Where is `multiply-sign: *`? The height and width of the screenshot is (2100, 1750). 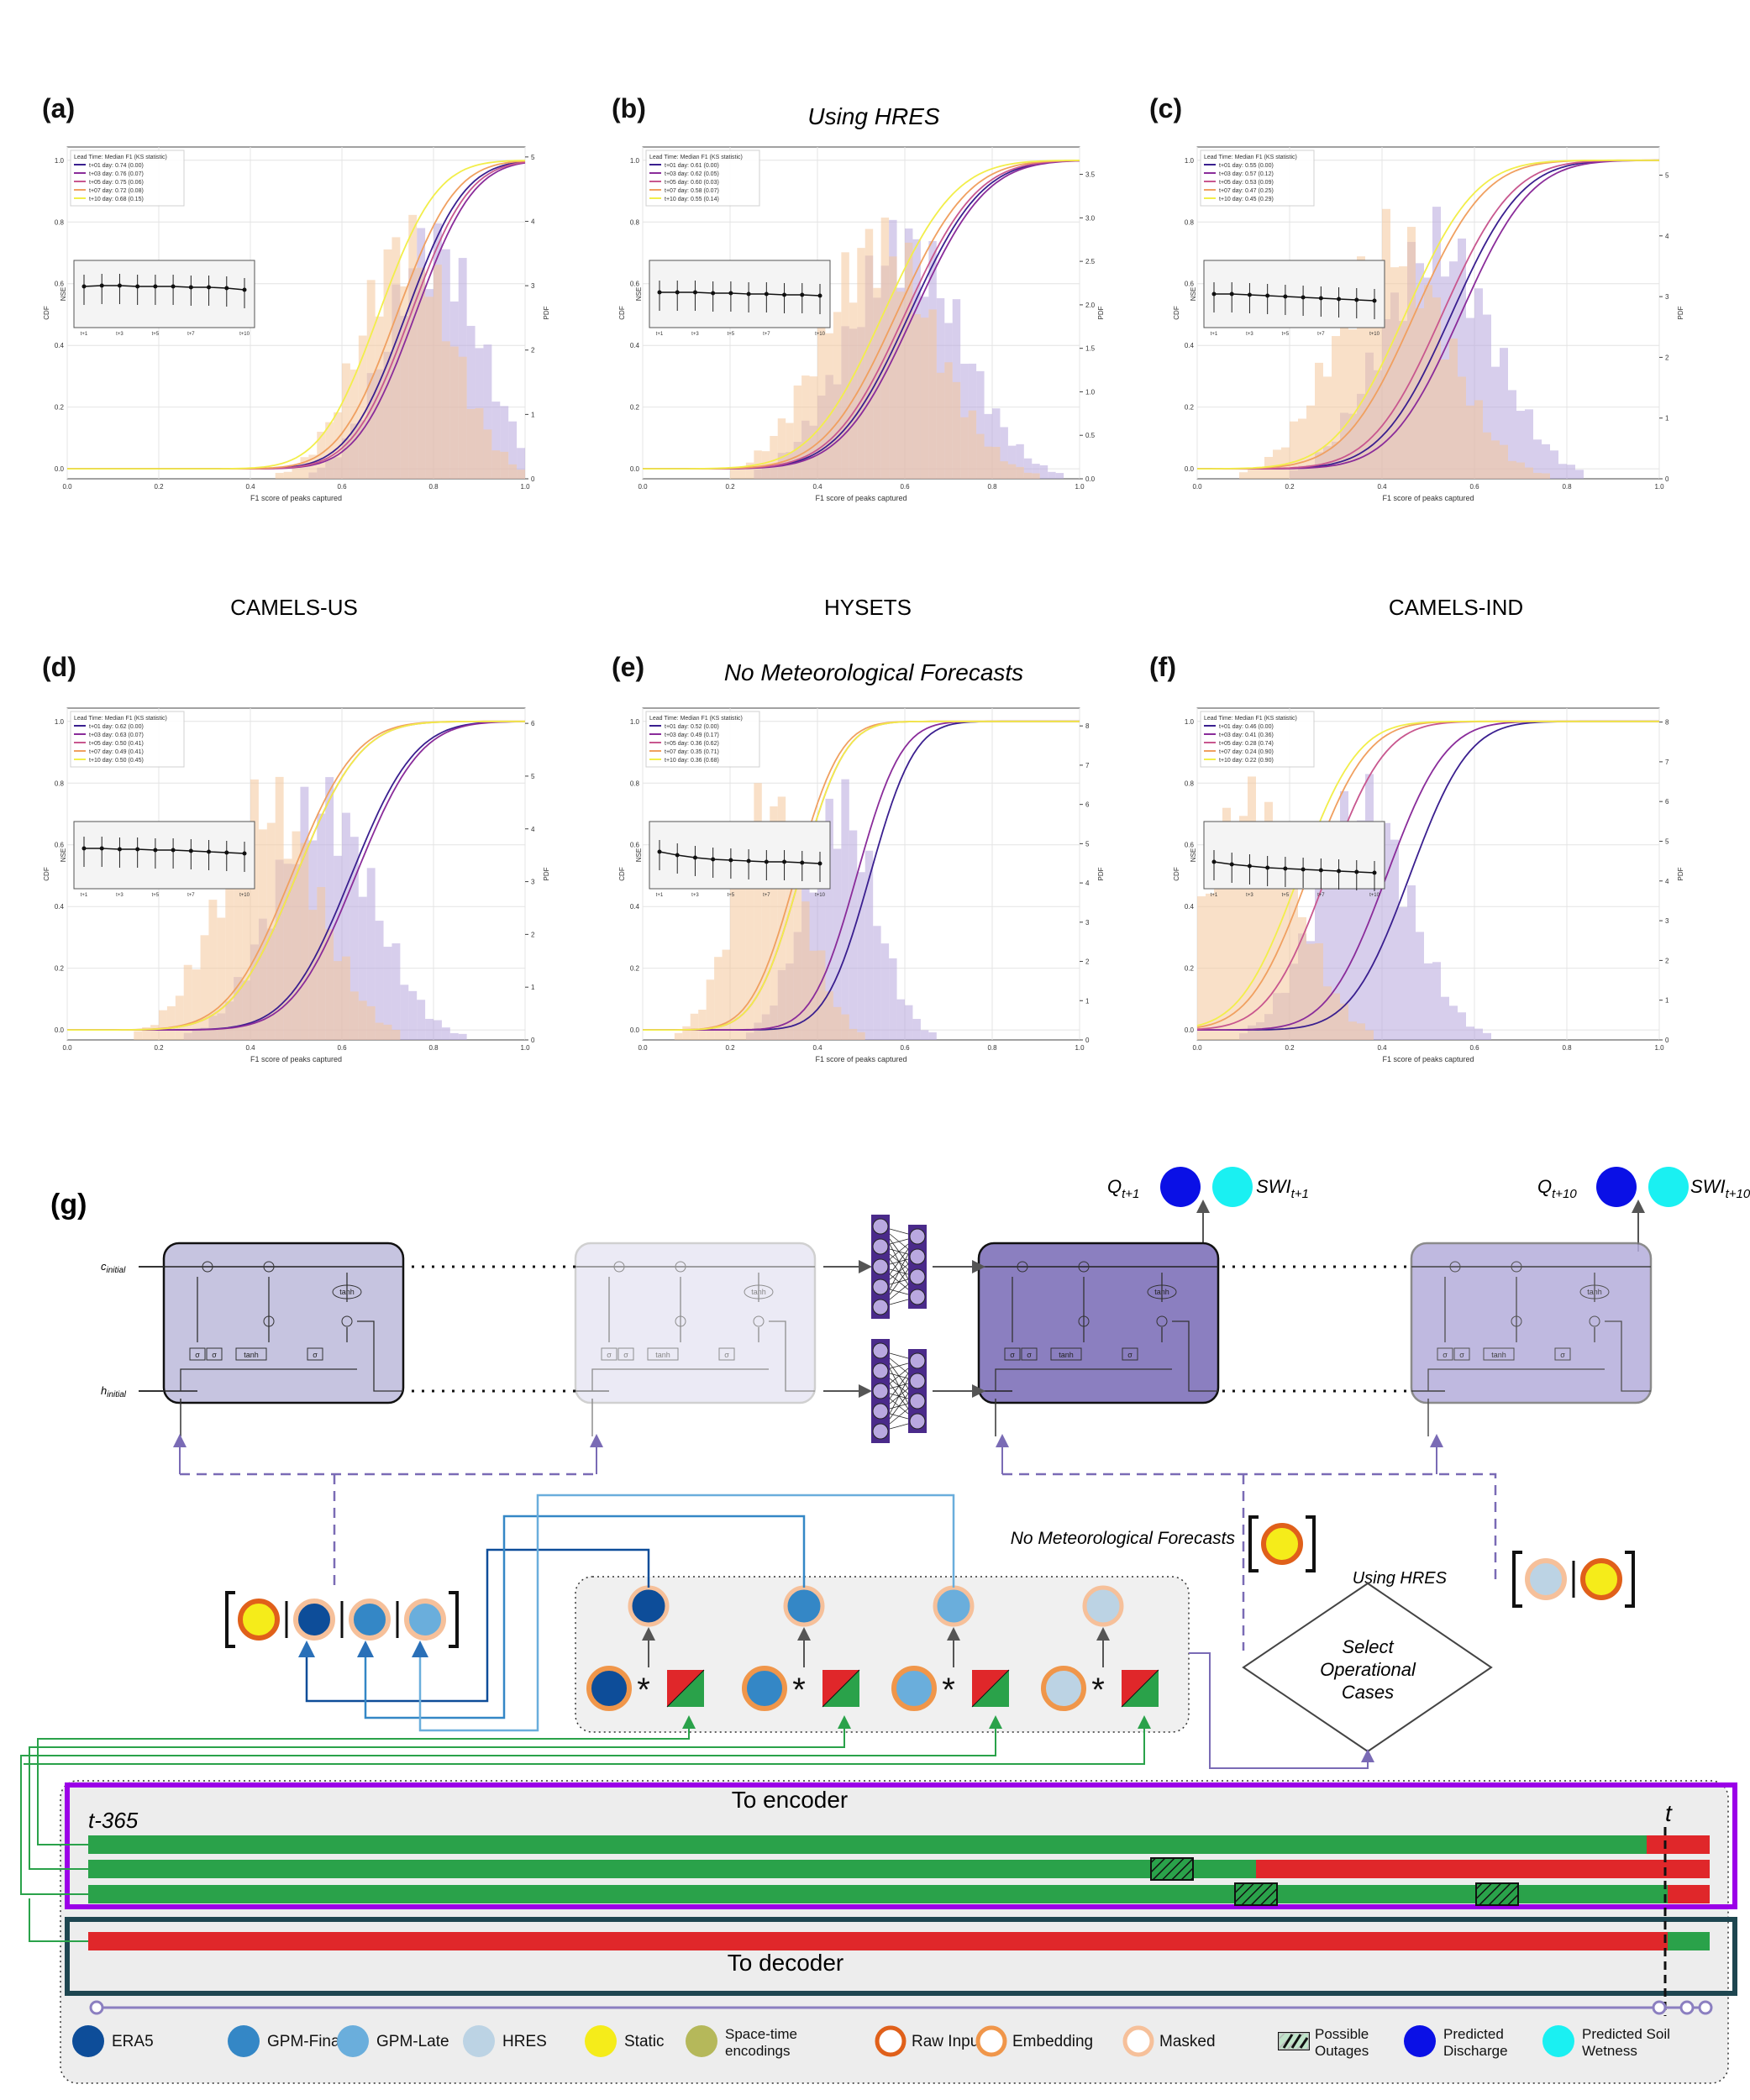 multiply-sign: * is located at coordinates (644, 1690).